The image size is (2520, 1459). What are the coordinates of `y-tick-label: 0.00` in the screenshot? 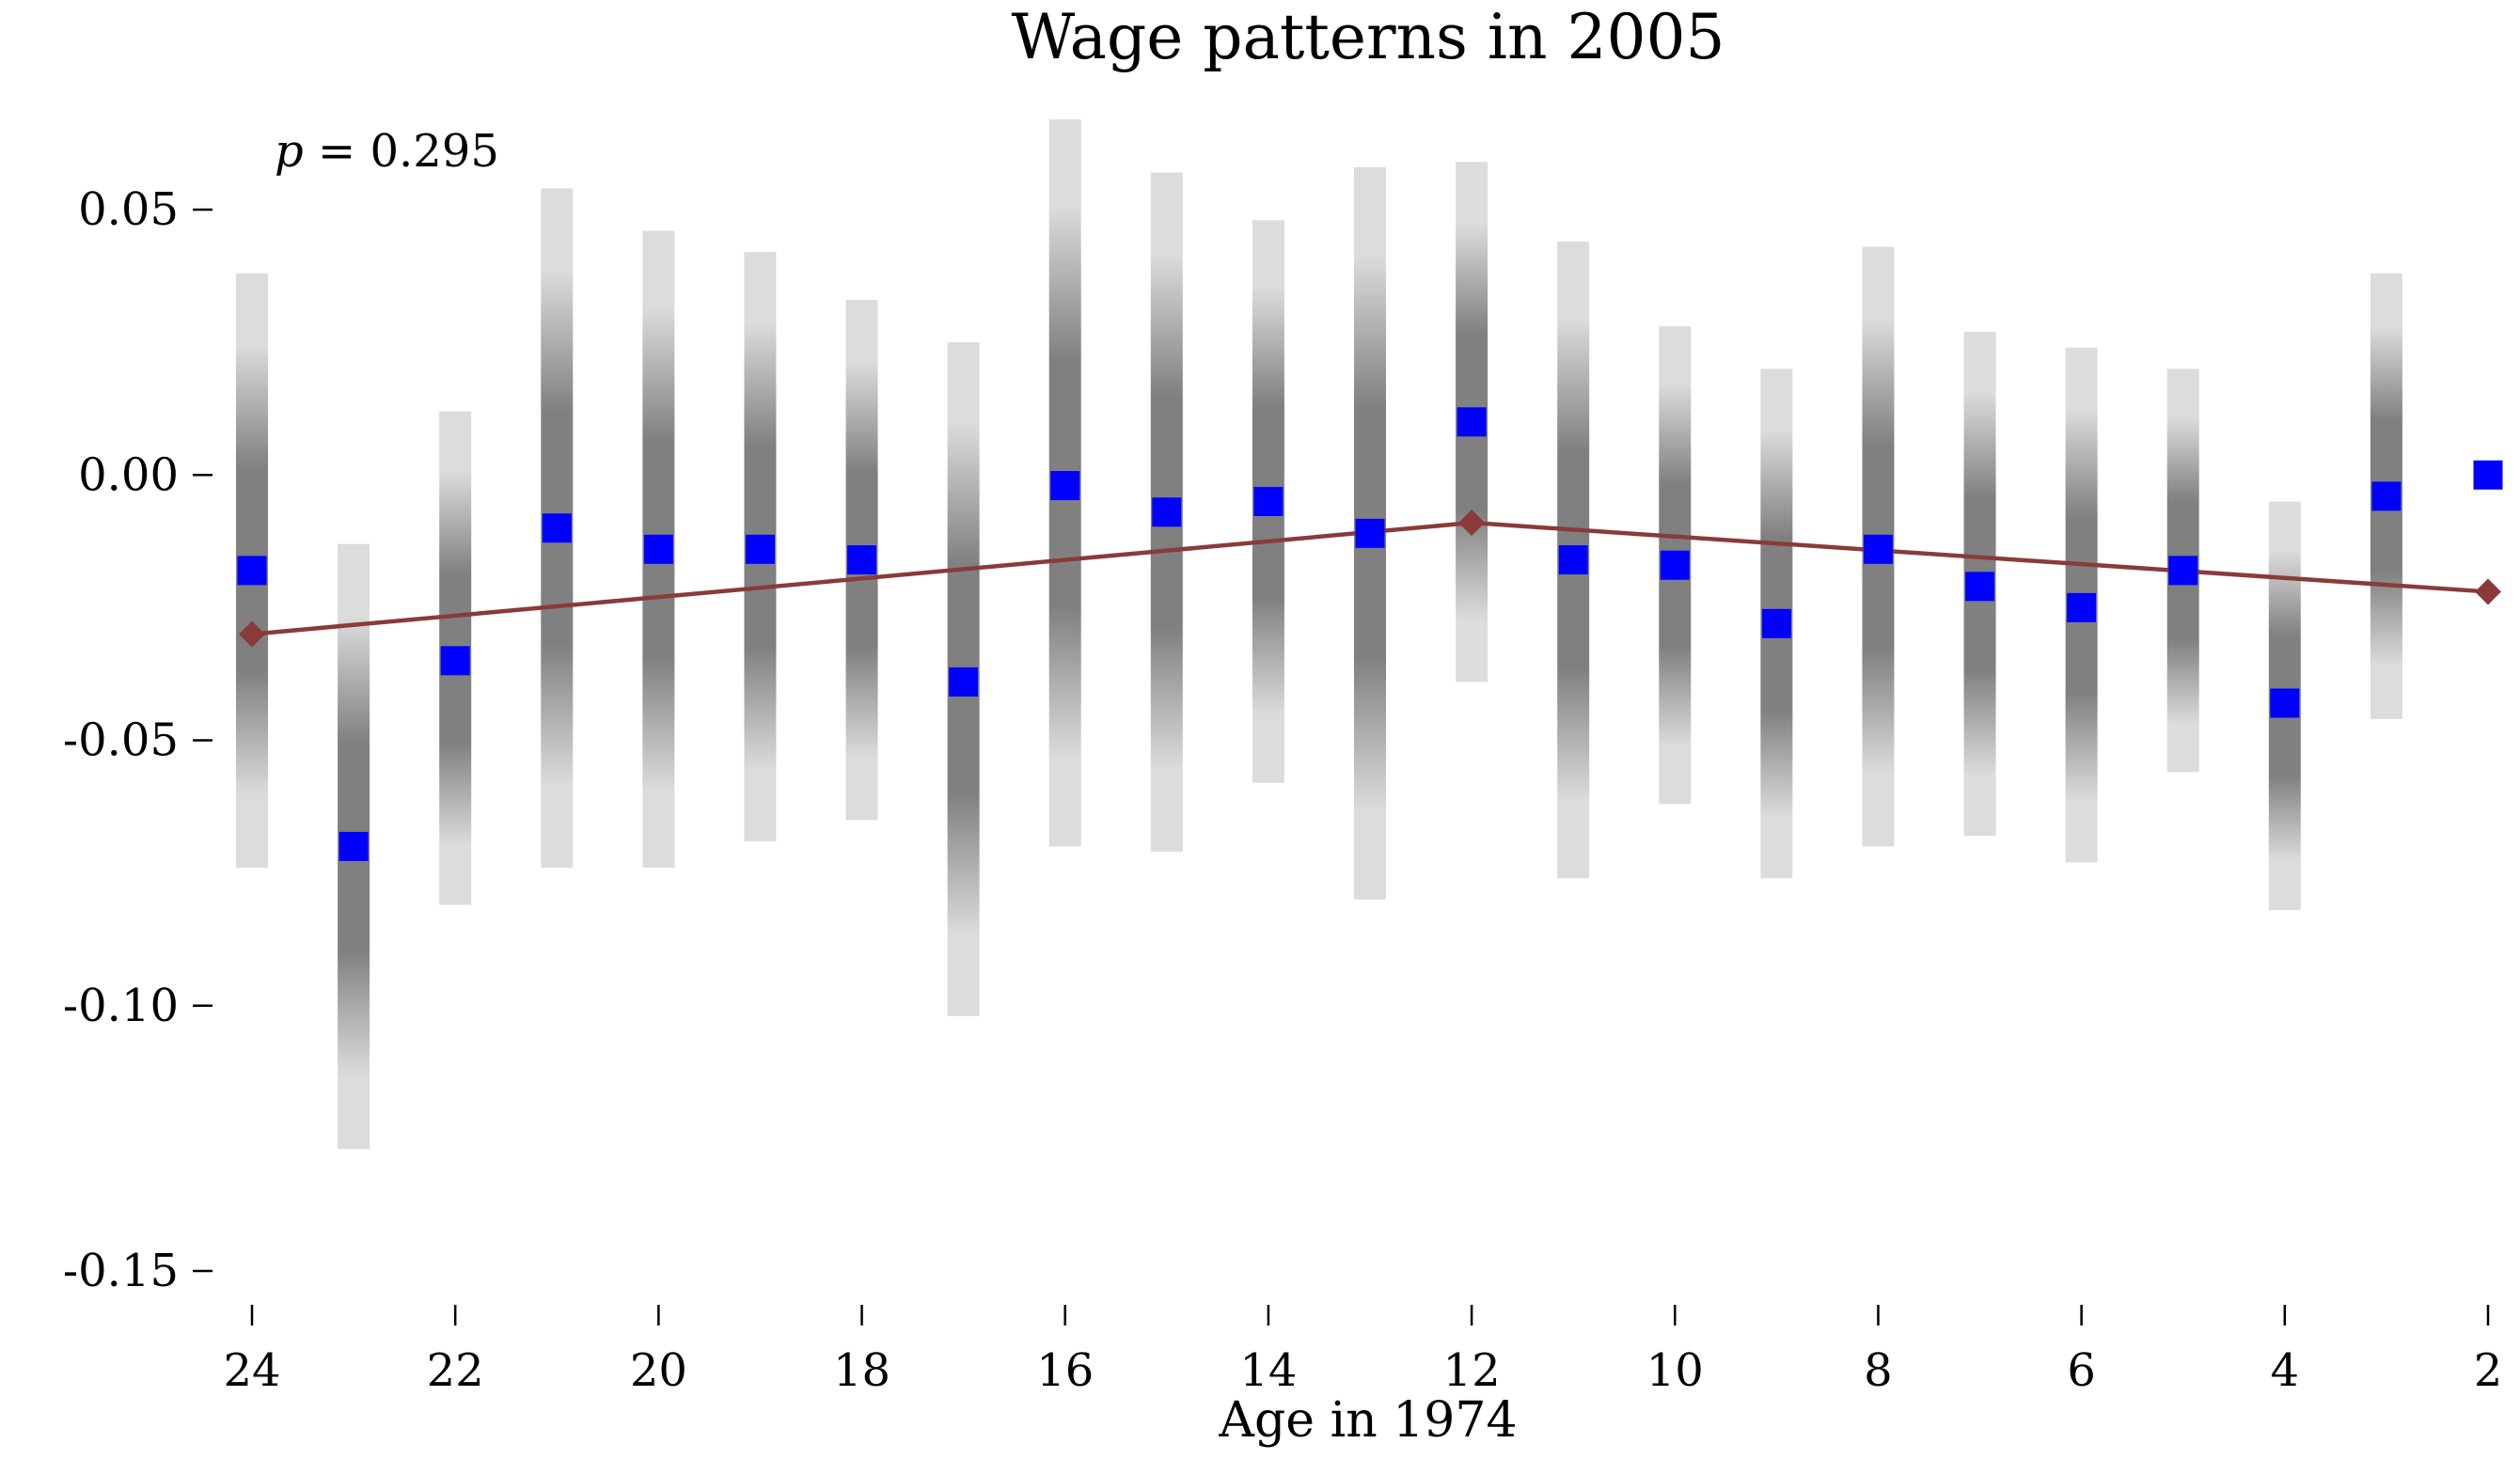 It's located at (128, 475).